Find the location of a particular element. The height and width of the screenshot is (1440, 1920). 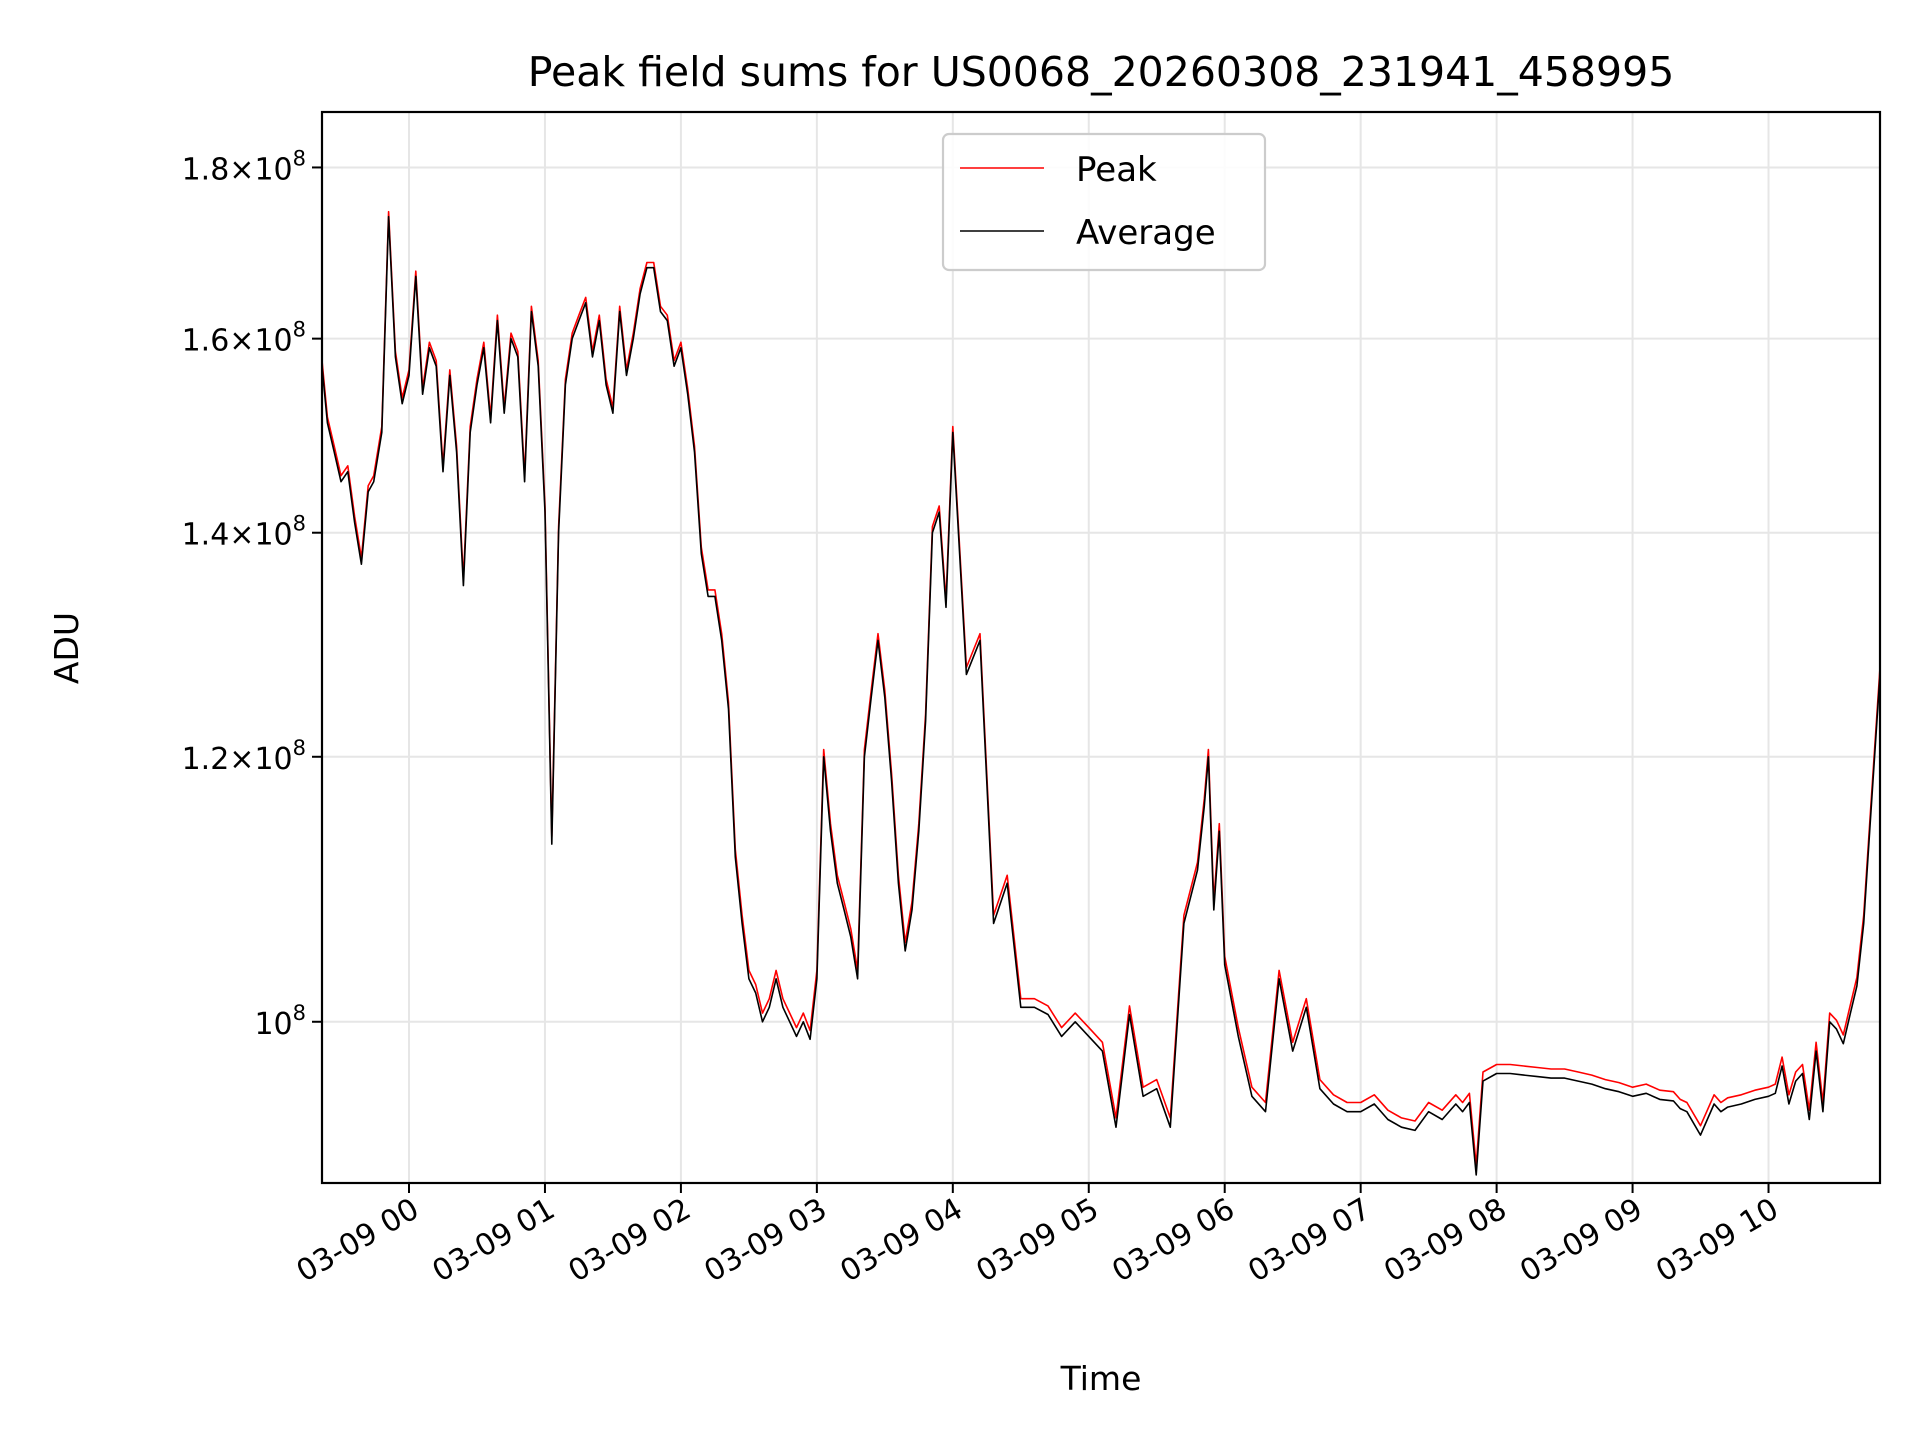

y-tick-label: 1.6×108 is located at coordinates (244, 338).